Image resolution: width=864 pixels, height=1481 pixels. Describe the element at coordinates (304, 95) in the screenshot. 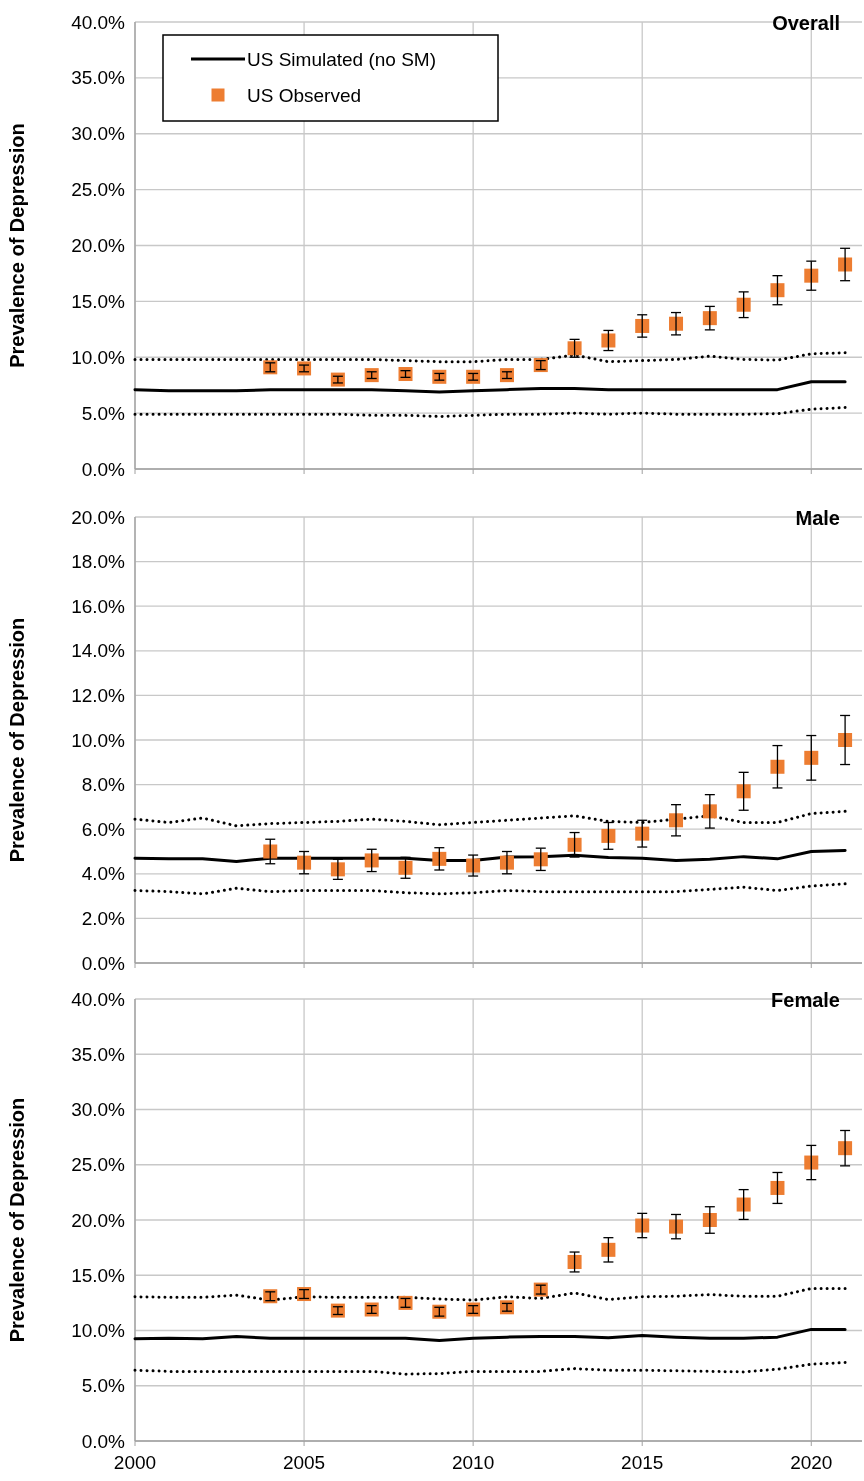

I see `legend-label: US Observed` at that location.